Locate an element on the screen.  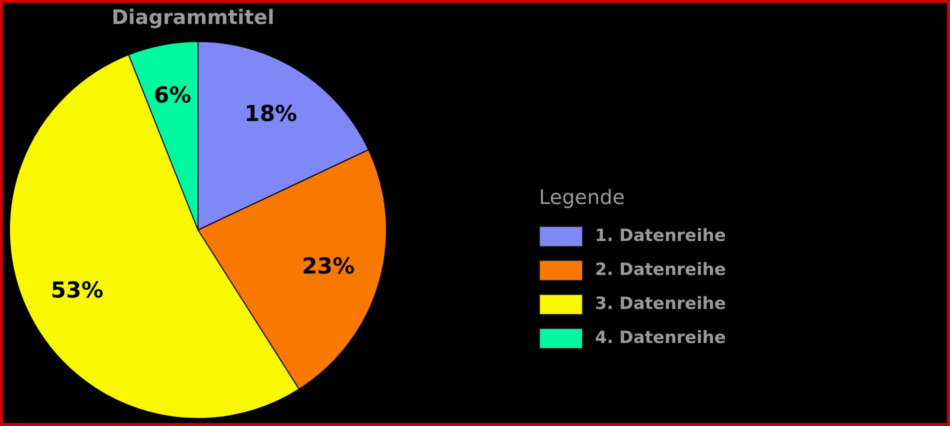
legend-label: 4. Datenreihe is located at coordinates (660, 338).